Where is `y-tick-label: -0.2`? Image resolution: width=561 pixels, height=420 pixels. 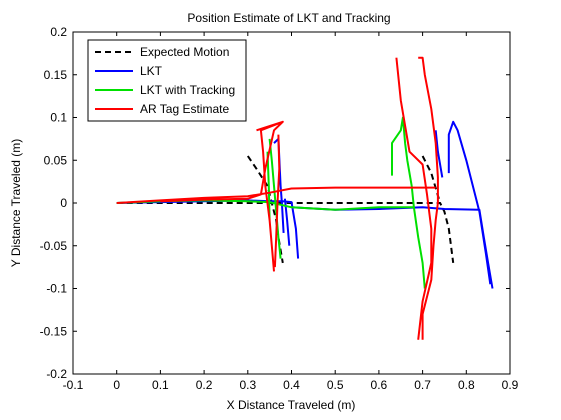 y-tick-label: -0.2 is located at coordinates (56, 374).